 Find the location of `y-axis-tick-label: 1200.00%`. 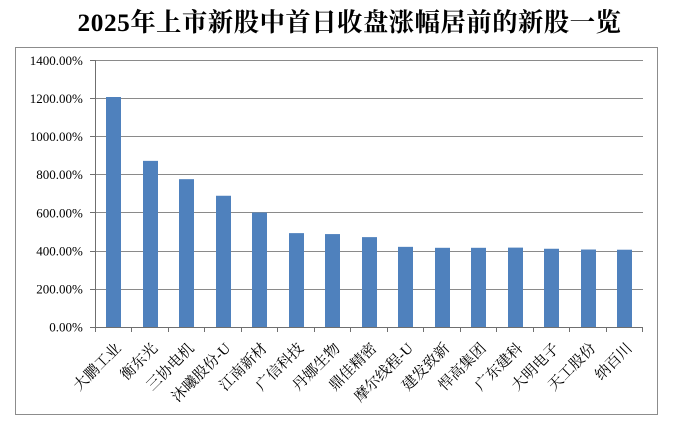

y-axis-tick-label: 1200.00% is located at coordinates (56, 98).